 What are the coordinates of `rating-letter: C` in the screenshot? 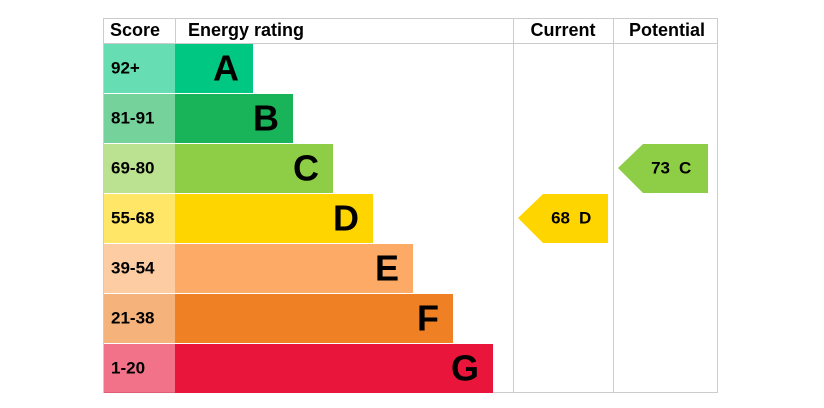 It's located at (306, 168).